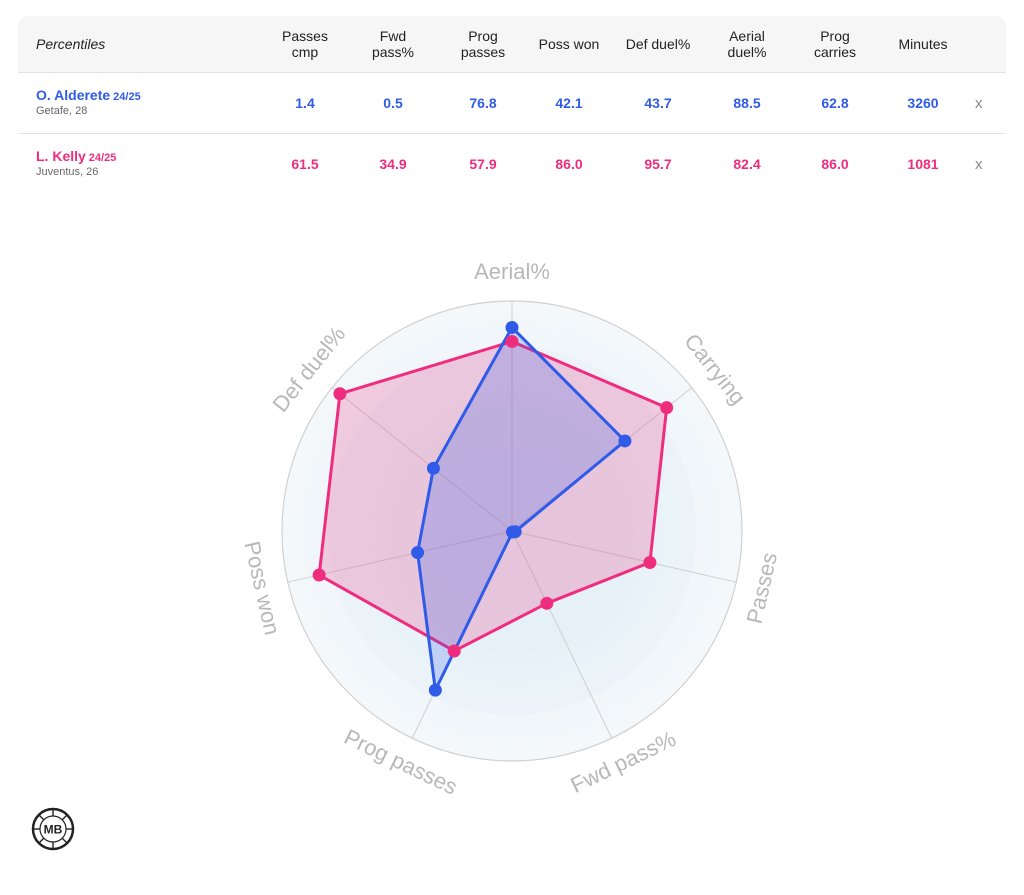  I want to click on col-header-fwd-pass: Fwd pass%, so click(393, 44).